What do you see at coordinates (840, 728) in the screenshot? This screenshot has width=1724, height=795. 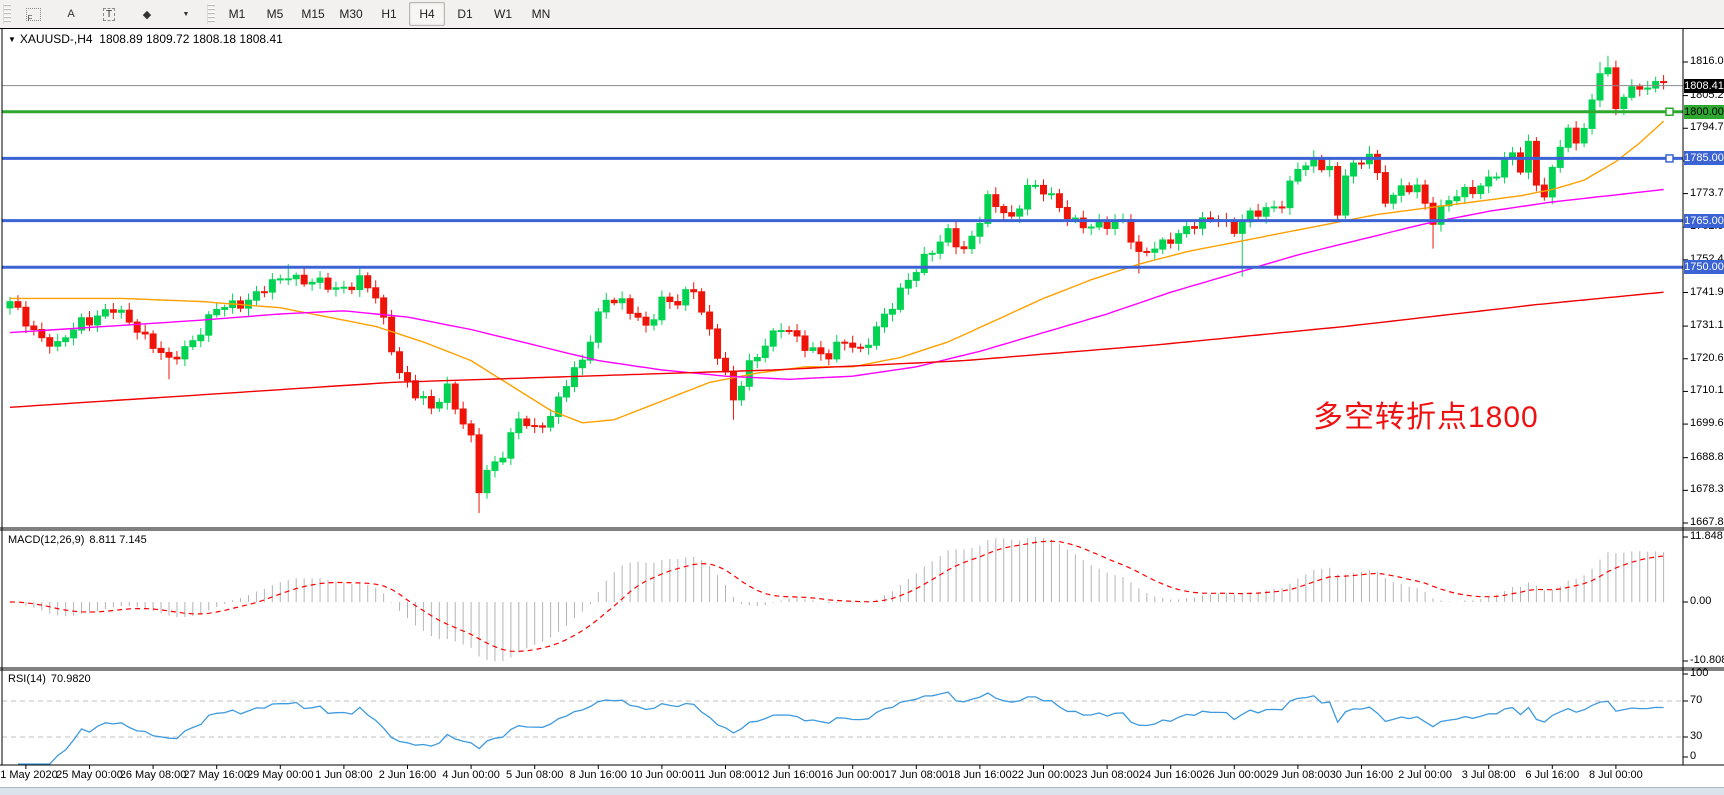 I see `rsi-line` at bounding box center [840, 728].